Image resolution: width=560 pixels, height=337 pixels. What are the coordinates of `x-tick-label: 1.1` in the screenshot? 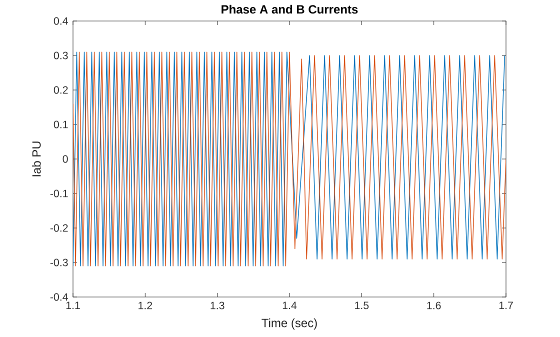 It's located at (73, 306).